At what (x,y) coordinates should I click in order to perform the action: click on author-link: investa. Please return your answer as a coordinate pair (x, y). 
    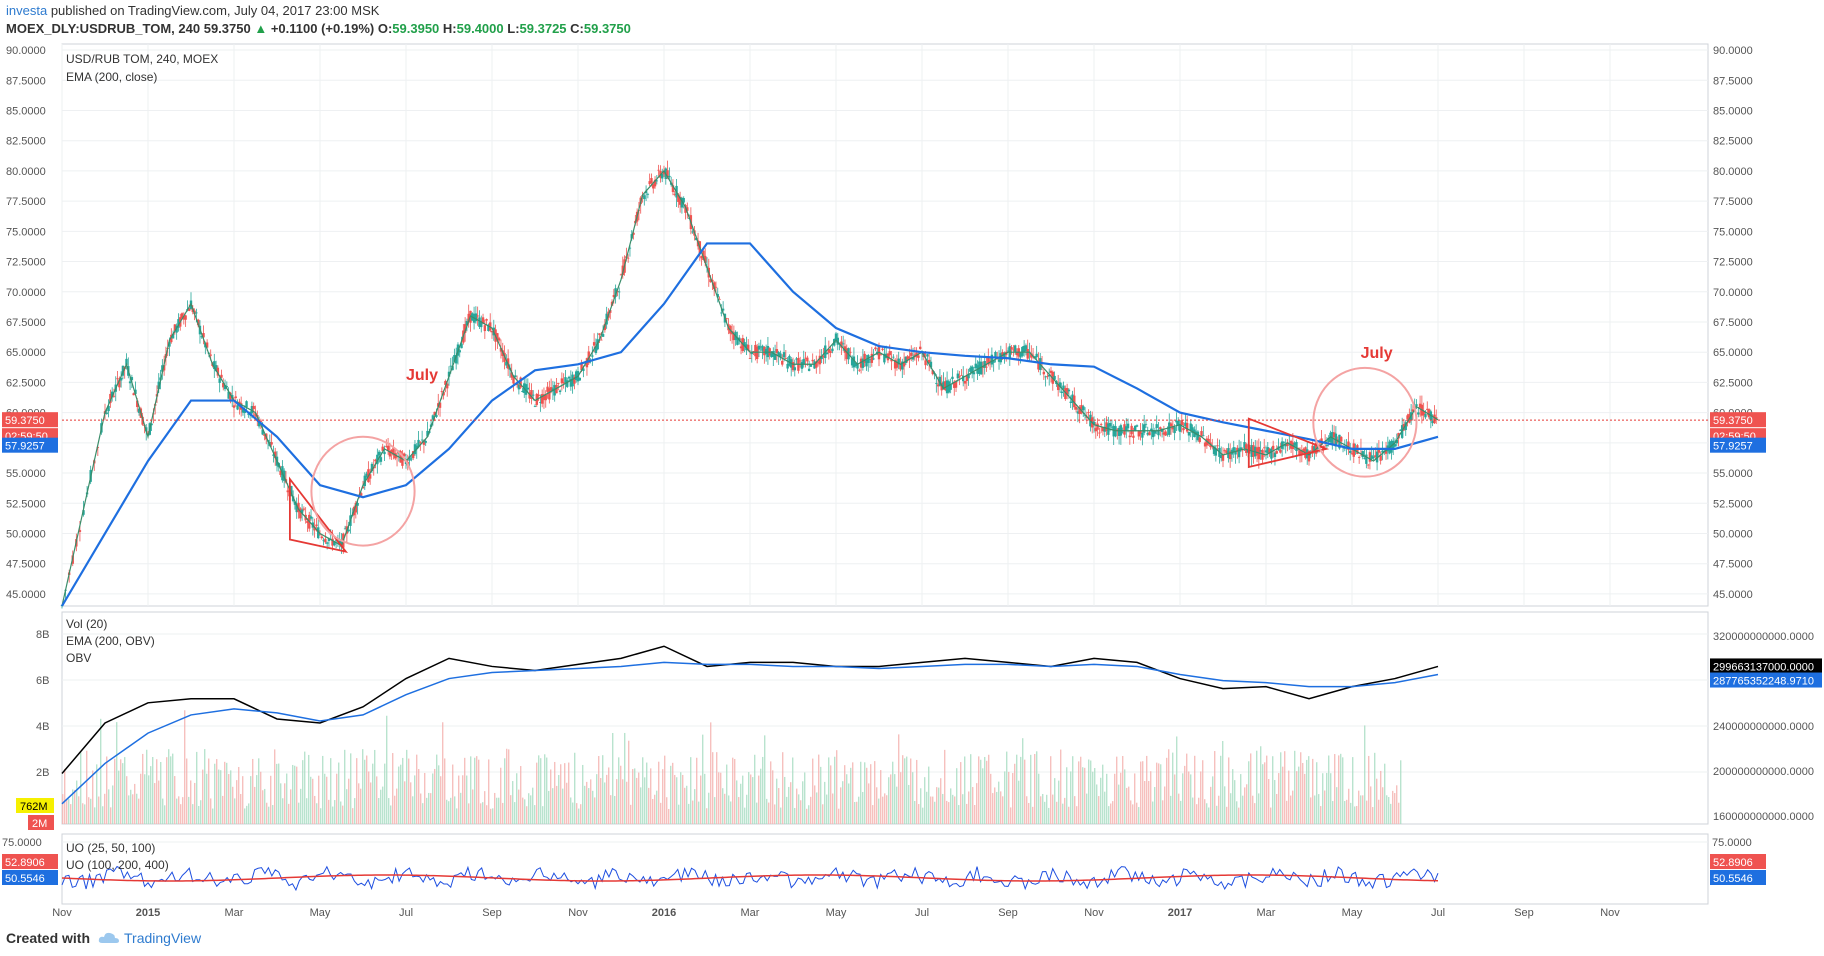
    Looking at the image, I should click on (27, 10).